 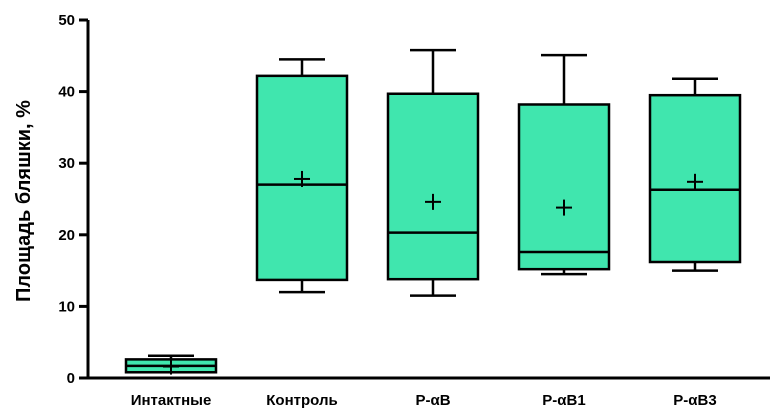 I want to click on y-tick-label: 10, so click(x=66, y=306).